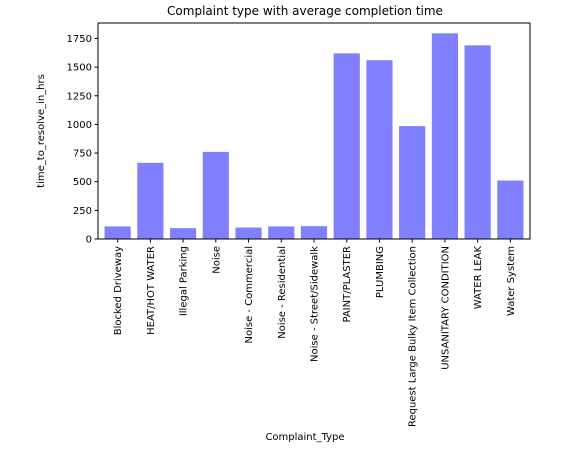 The height and width of the screenshot is (459, 574). What do you see at coordinates (41, 131) in the screenshot?
I see `y-axis-label: time_to_resolve_in_hrs` at bounding box center [41, 131].